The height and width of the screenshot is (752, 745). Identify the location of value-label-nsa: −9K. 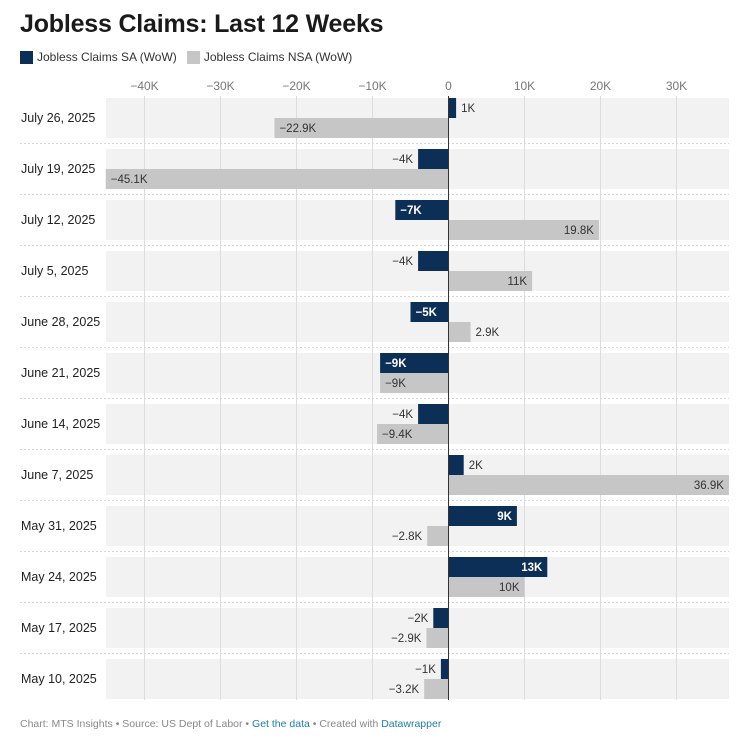
(395, 384).